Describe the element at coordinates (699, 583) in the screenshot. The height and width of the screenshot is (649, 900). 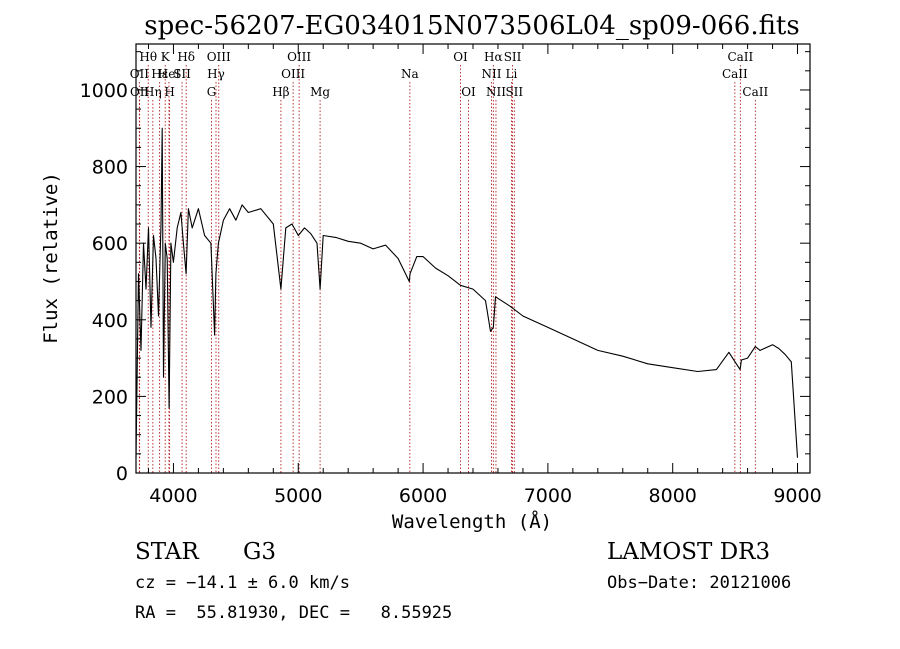
I see `observation-date: Obs−Date: 20121006` at that location.